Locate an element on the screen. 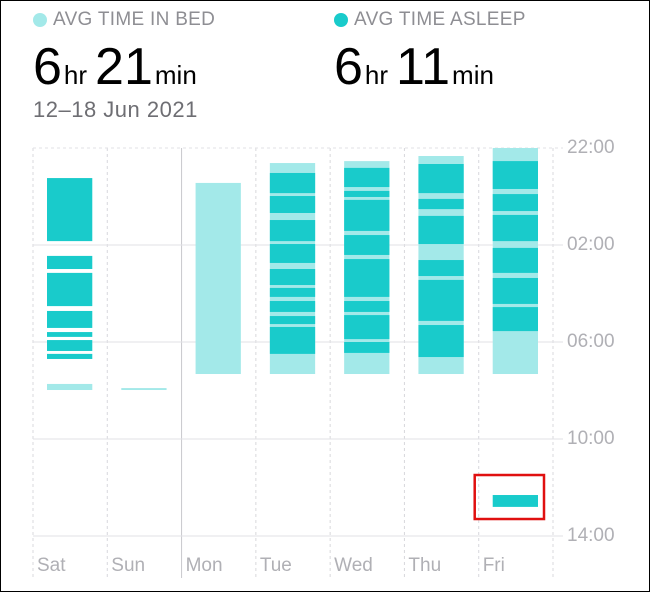 The image size is (650, 593). y-tick-label: 22:00 is located at coordinates (591, 147).